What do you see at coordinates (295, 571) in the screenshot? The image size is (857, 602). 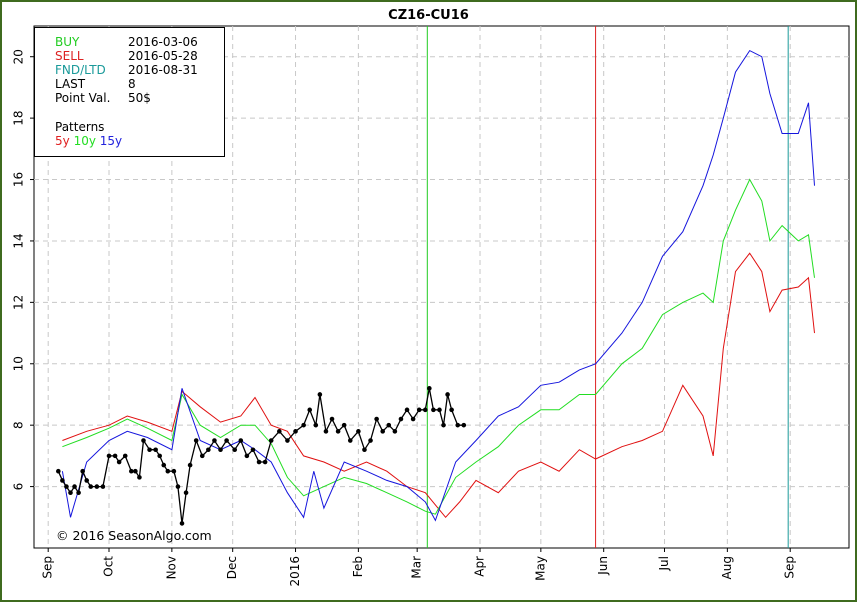 I see `x-tick-label: 2016` at bounding box center [295, 571].